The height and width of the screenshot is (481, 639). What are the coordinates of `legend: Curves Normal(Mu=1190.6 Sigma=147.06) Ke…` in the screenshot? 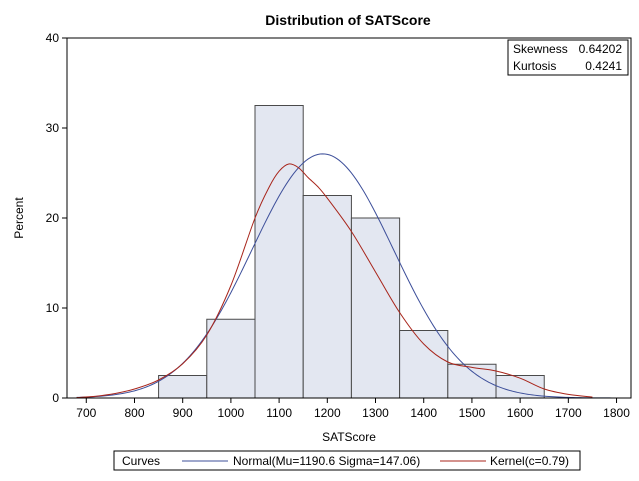 It's located at (347, 460).